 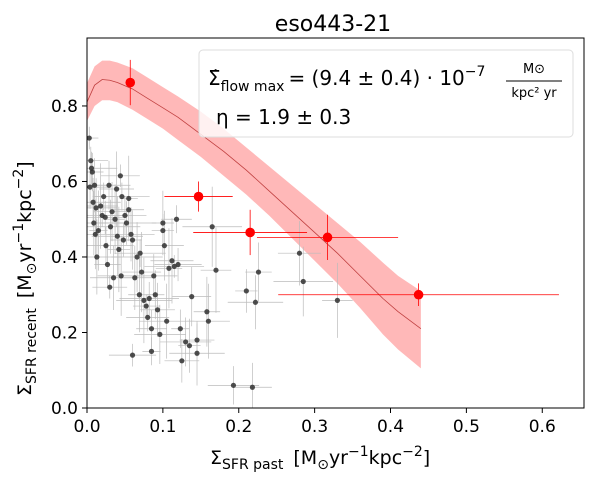 I want to click on y-axis-label-units-yr: yr, so click(x=25, y=252).